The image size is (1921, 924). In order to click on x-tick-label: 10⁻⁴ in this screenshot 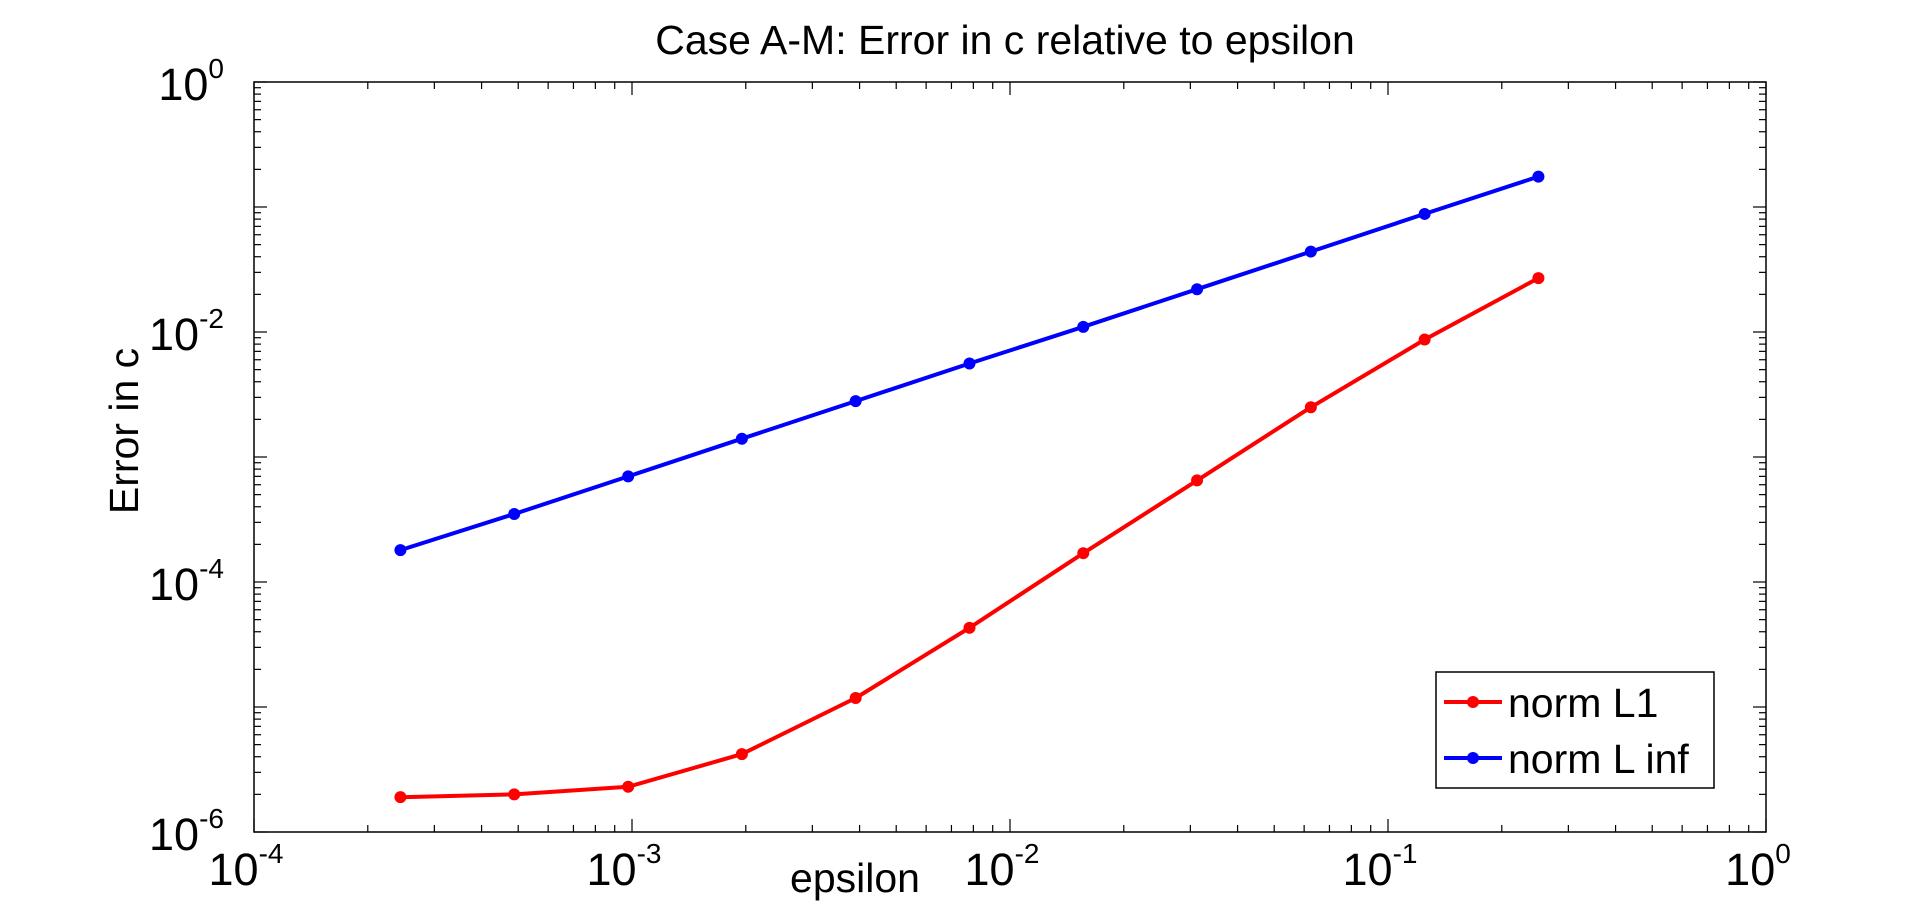, I will do `click(246, 866)`.